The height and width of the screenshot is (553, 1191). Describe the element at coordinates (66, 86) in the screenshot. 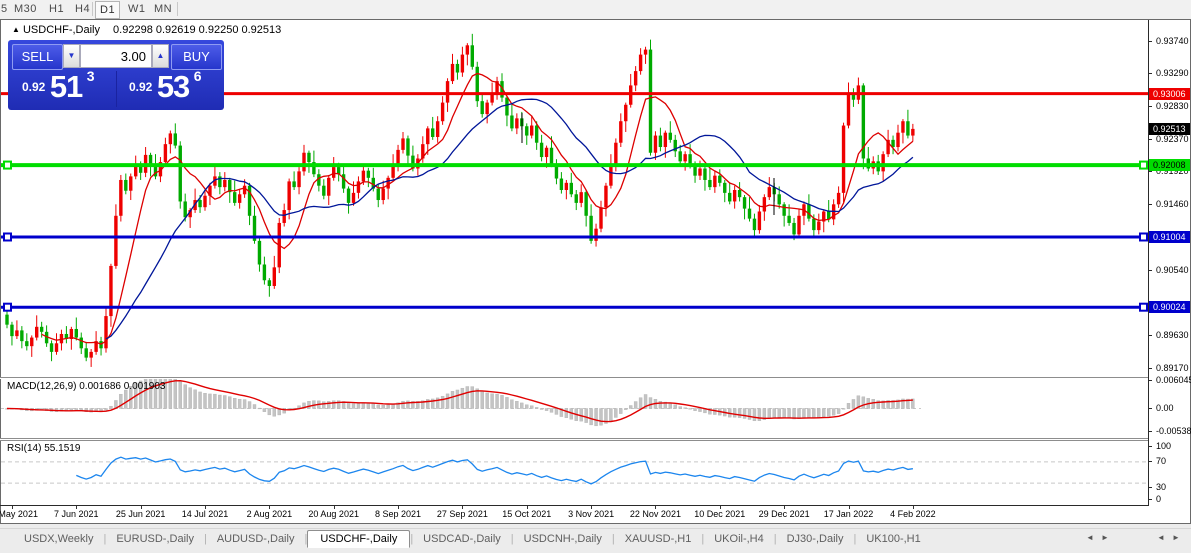

I see `sell-price-big: 51` at that location.